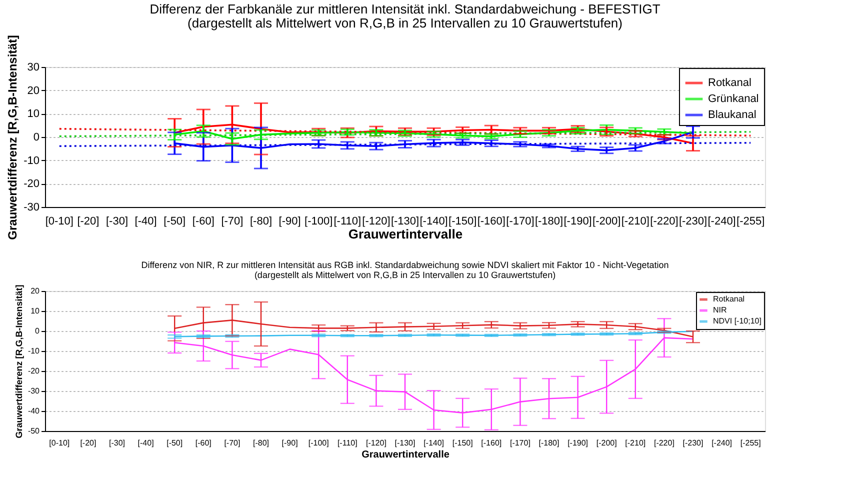 The width and height of the screenshot is (846, 489). What do you see at coordinates (737, 321) in the screenshot?
I see `legend-label: NDVI [-10;10]` at bounding box center [737, 321].